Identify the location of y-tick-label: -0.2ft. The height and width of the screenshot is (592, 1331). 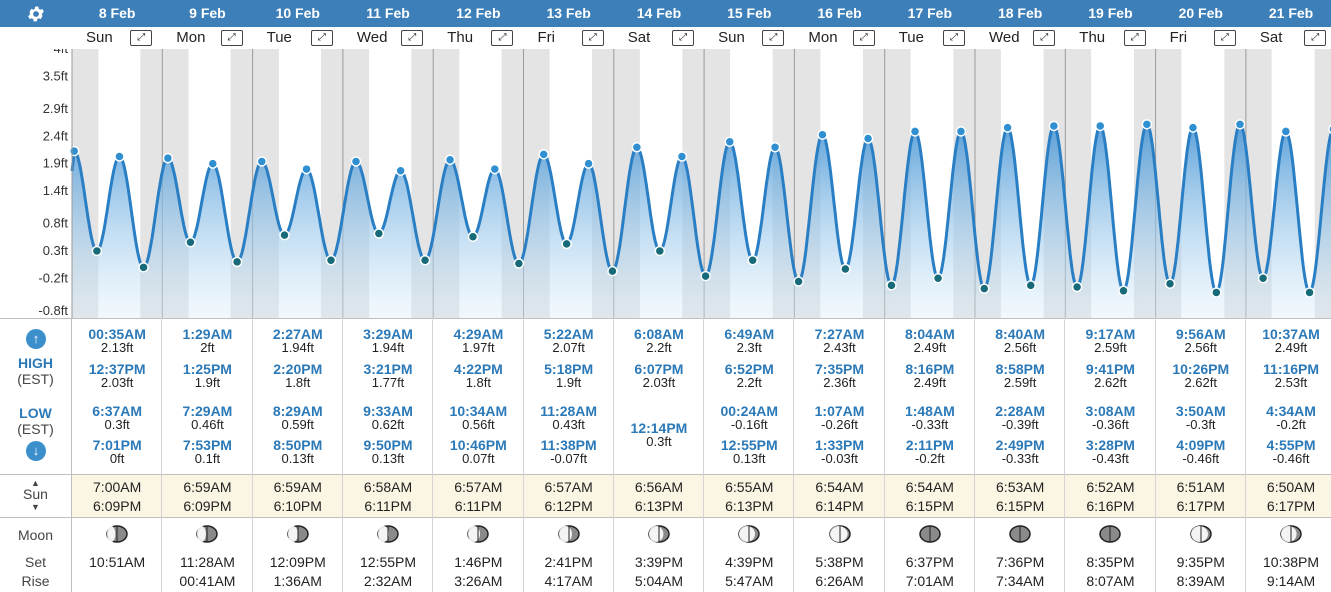
(53, 277).